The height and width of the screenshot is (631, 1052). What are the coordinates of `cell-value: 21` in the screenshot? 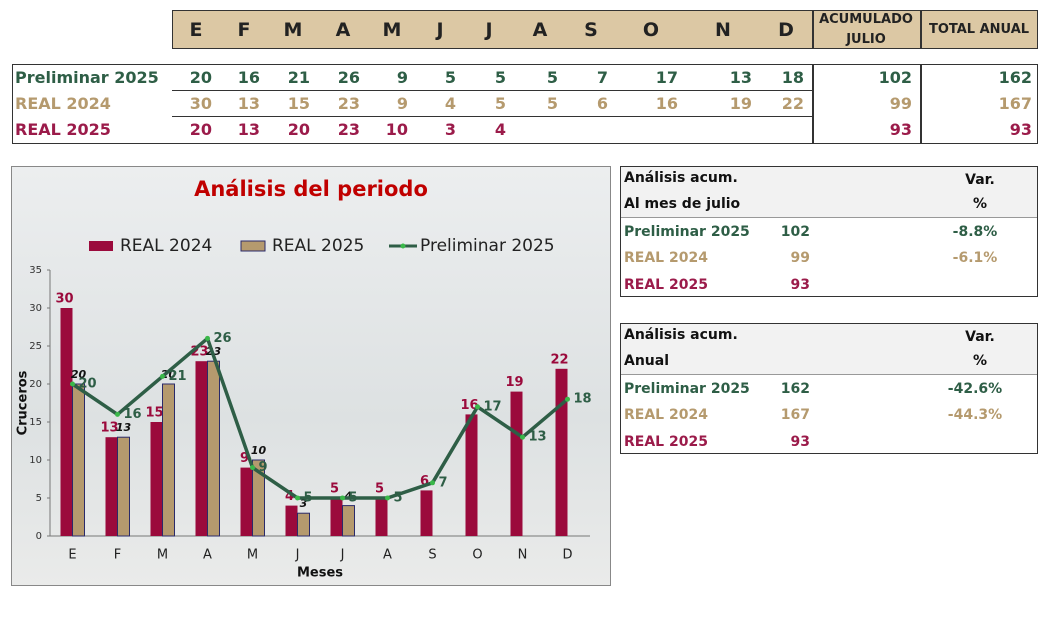 It's located at (298, 77).